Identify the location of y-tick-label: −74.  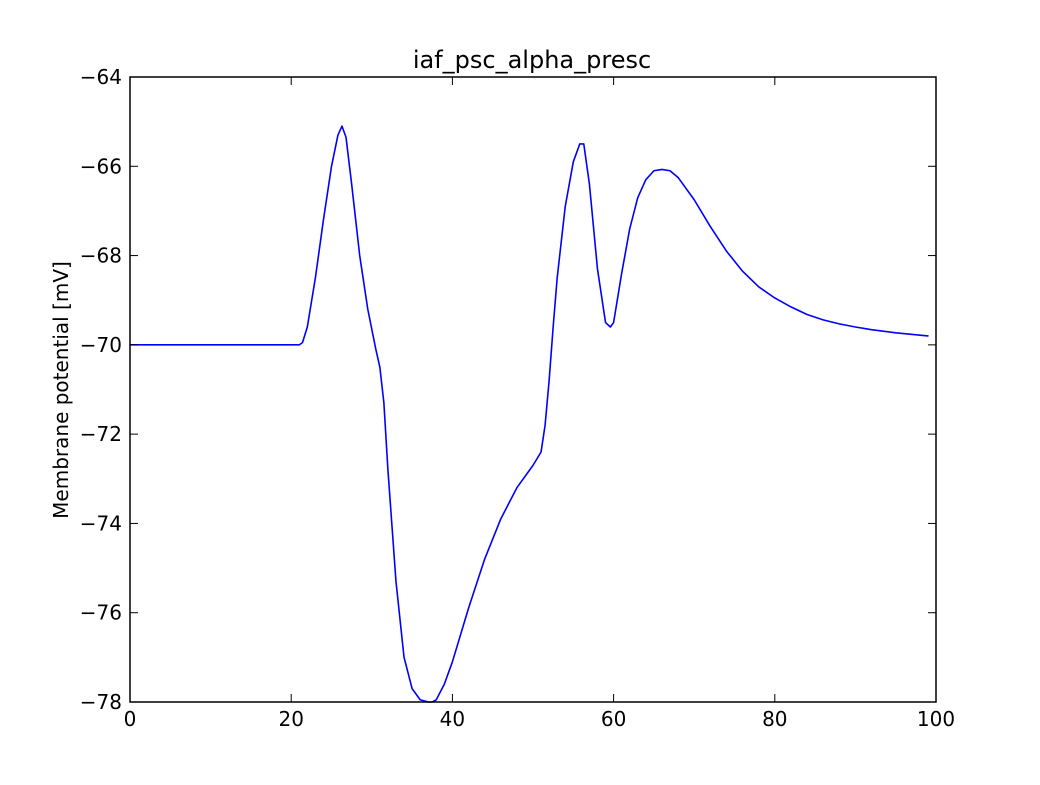
(101, 523).